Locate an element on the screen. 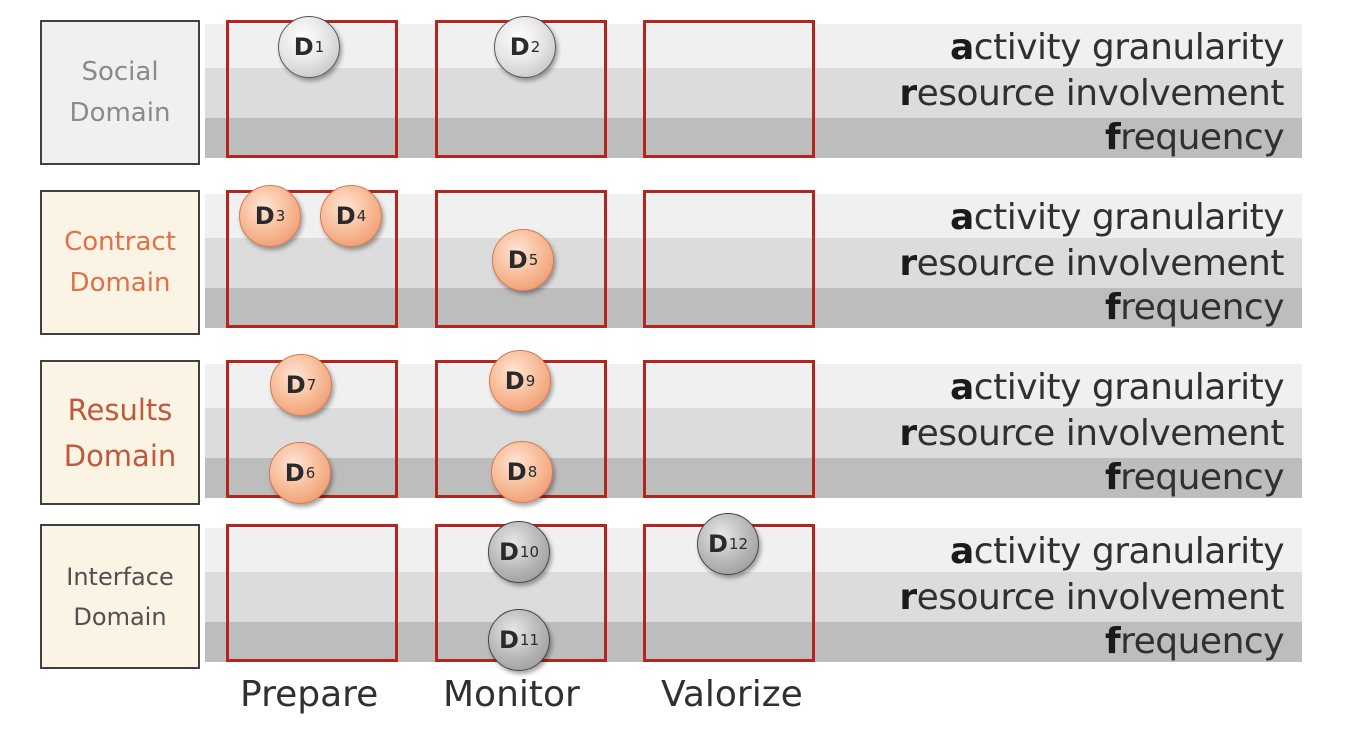 Image resolution: width=1346 pixels, height=742 pixels. domain-box-results: Results Domain is located at coordinates (120, 432).